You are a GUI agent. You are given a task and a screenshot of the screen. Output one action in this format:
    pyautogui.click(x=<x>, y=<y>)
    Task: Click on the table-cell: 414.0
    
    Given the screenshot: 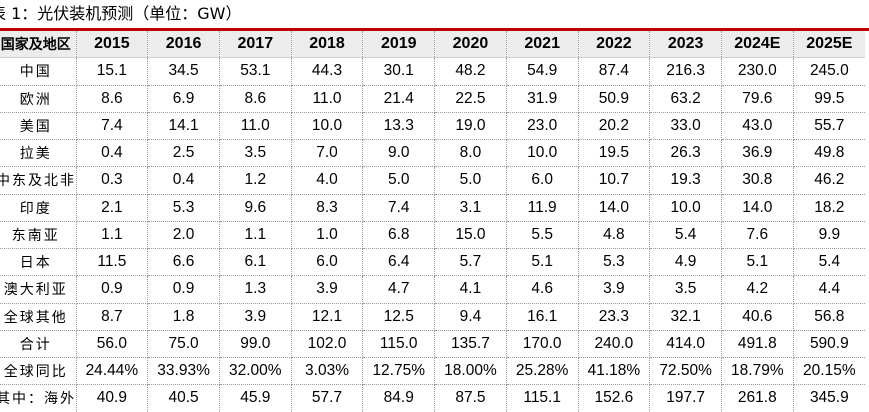 What is the action you would take?
    pyautogui.click(x=685, y=344)
    